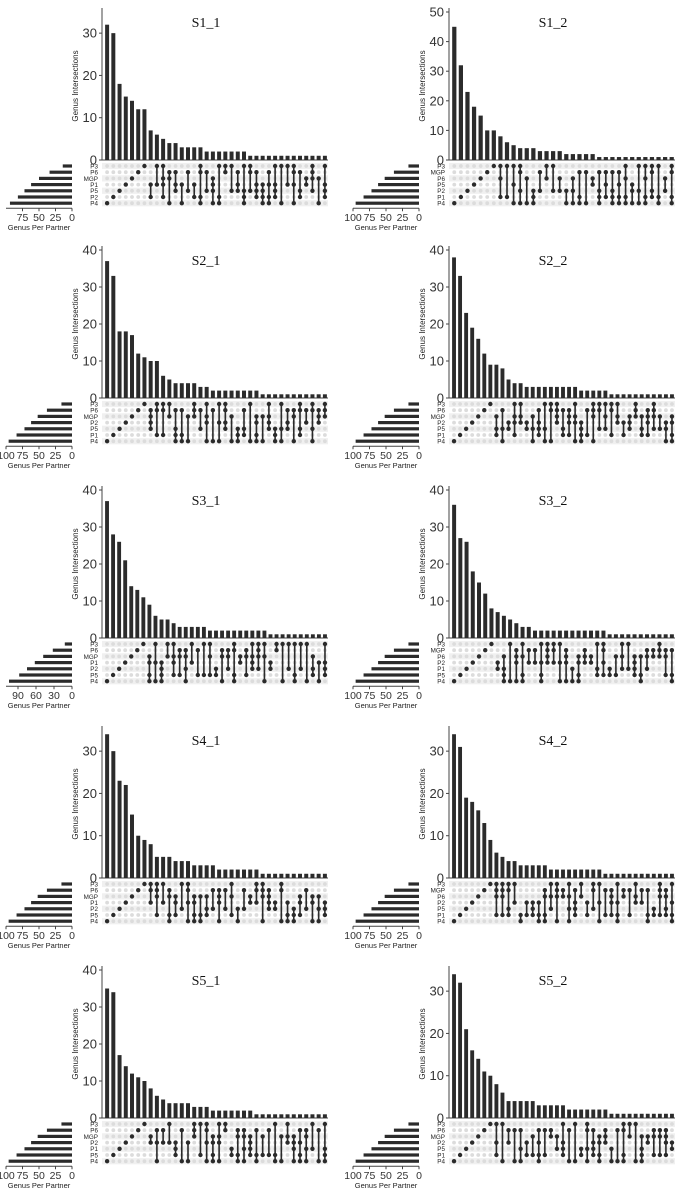  What do you see at coordinates (94, 191) in the screenshot?
I see `set-label: P5` at bounding box center [94, 191].